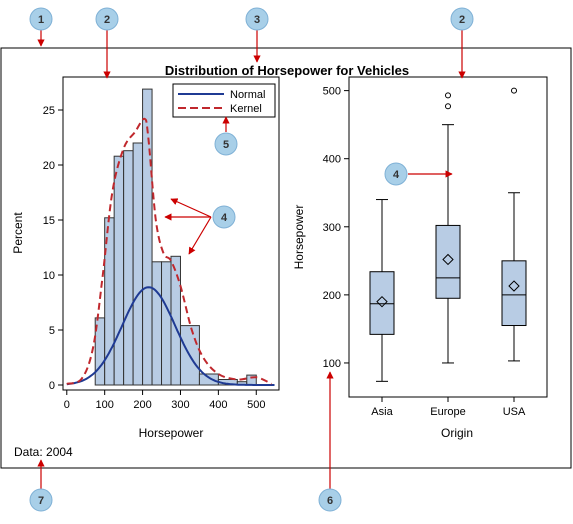 The height and width of the screenshot is (524, 573). Describe the element at coordinates (514, 224) in the screenshot. I see `box-usa` at that location.